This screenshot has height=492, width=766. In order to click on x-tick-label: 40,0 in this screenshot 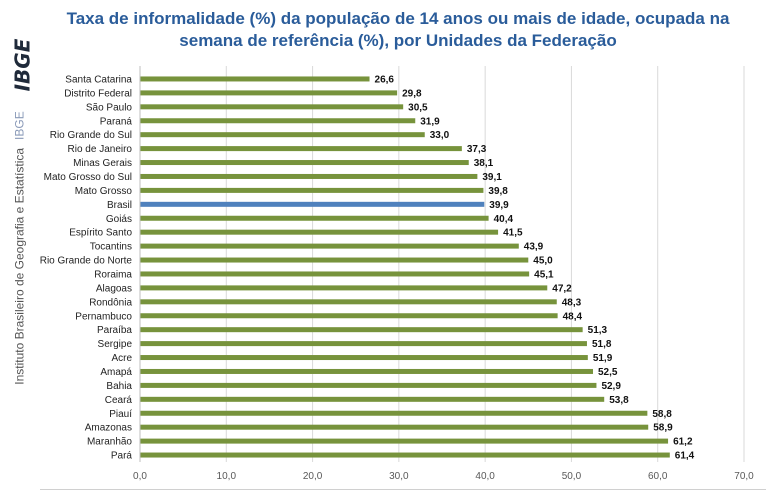, I will do `click(485, 476)`.